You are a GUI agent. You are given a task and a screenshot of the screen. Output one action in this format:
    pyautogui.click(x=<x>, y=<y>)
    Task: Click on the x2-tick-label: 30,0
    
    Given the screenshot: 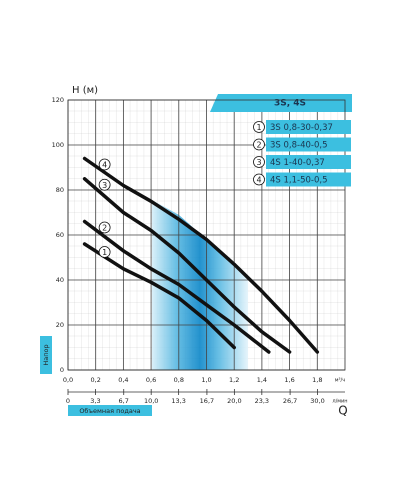 What is the action you would take?
    pyautogui.click(x=317, y=401)
    